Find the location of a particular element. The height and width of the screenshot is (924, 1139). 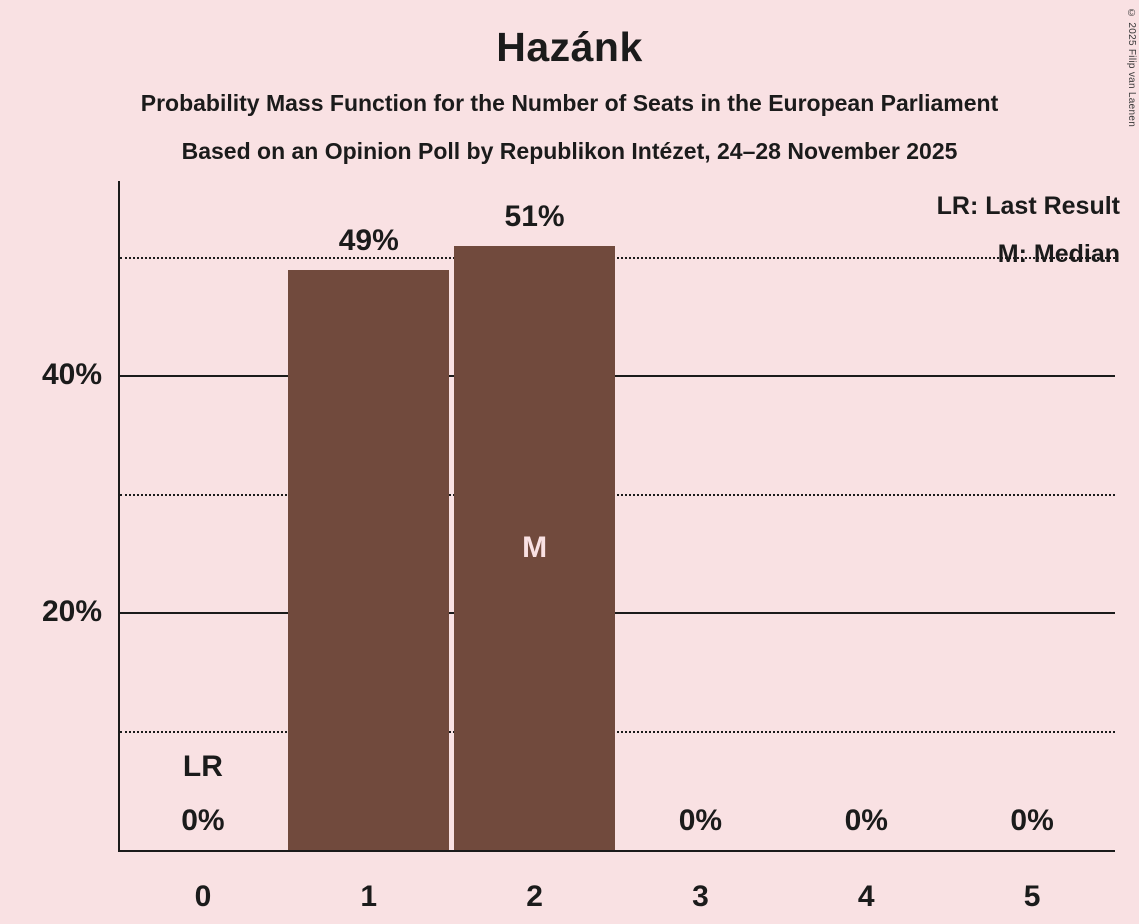

x-tick-label: 4 is located at coordinates (866, 896).